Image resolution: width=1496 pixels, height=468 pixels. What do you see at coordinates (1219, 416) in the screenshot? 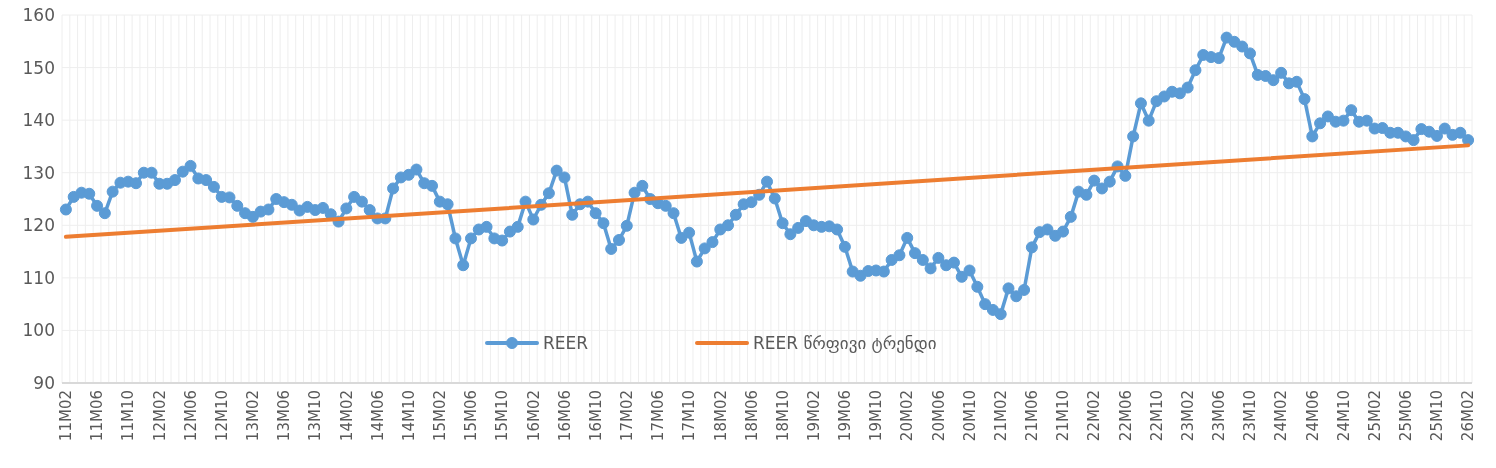
I see `x-tick-label: 23M06` at bounding box center [1219, 416].